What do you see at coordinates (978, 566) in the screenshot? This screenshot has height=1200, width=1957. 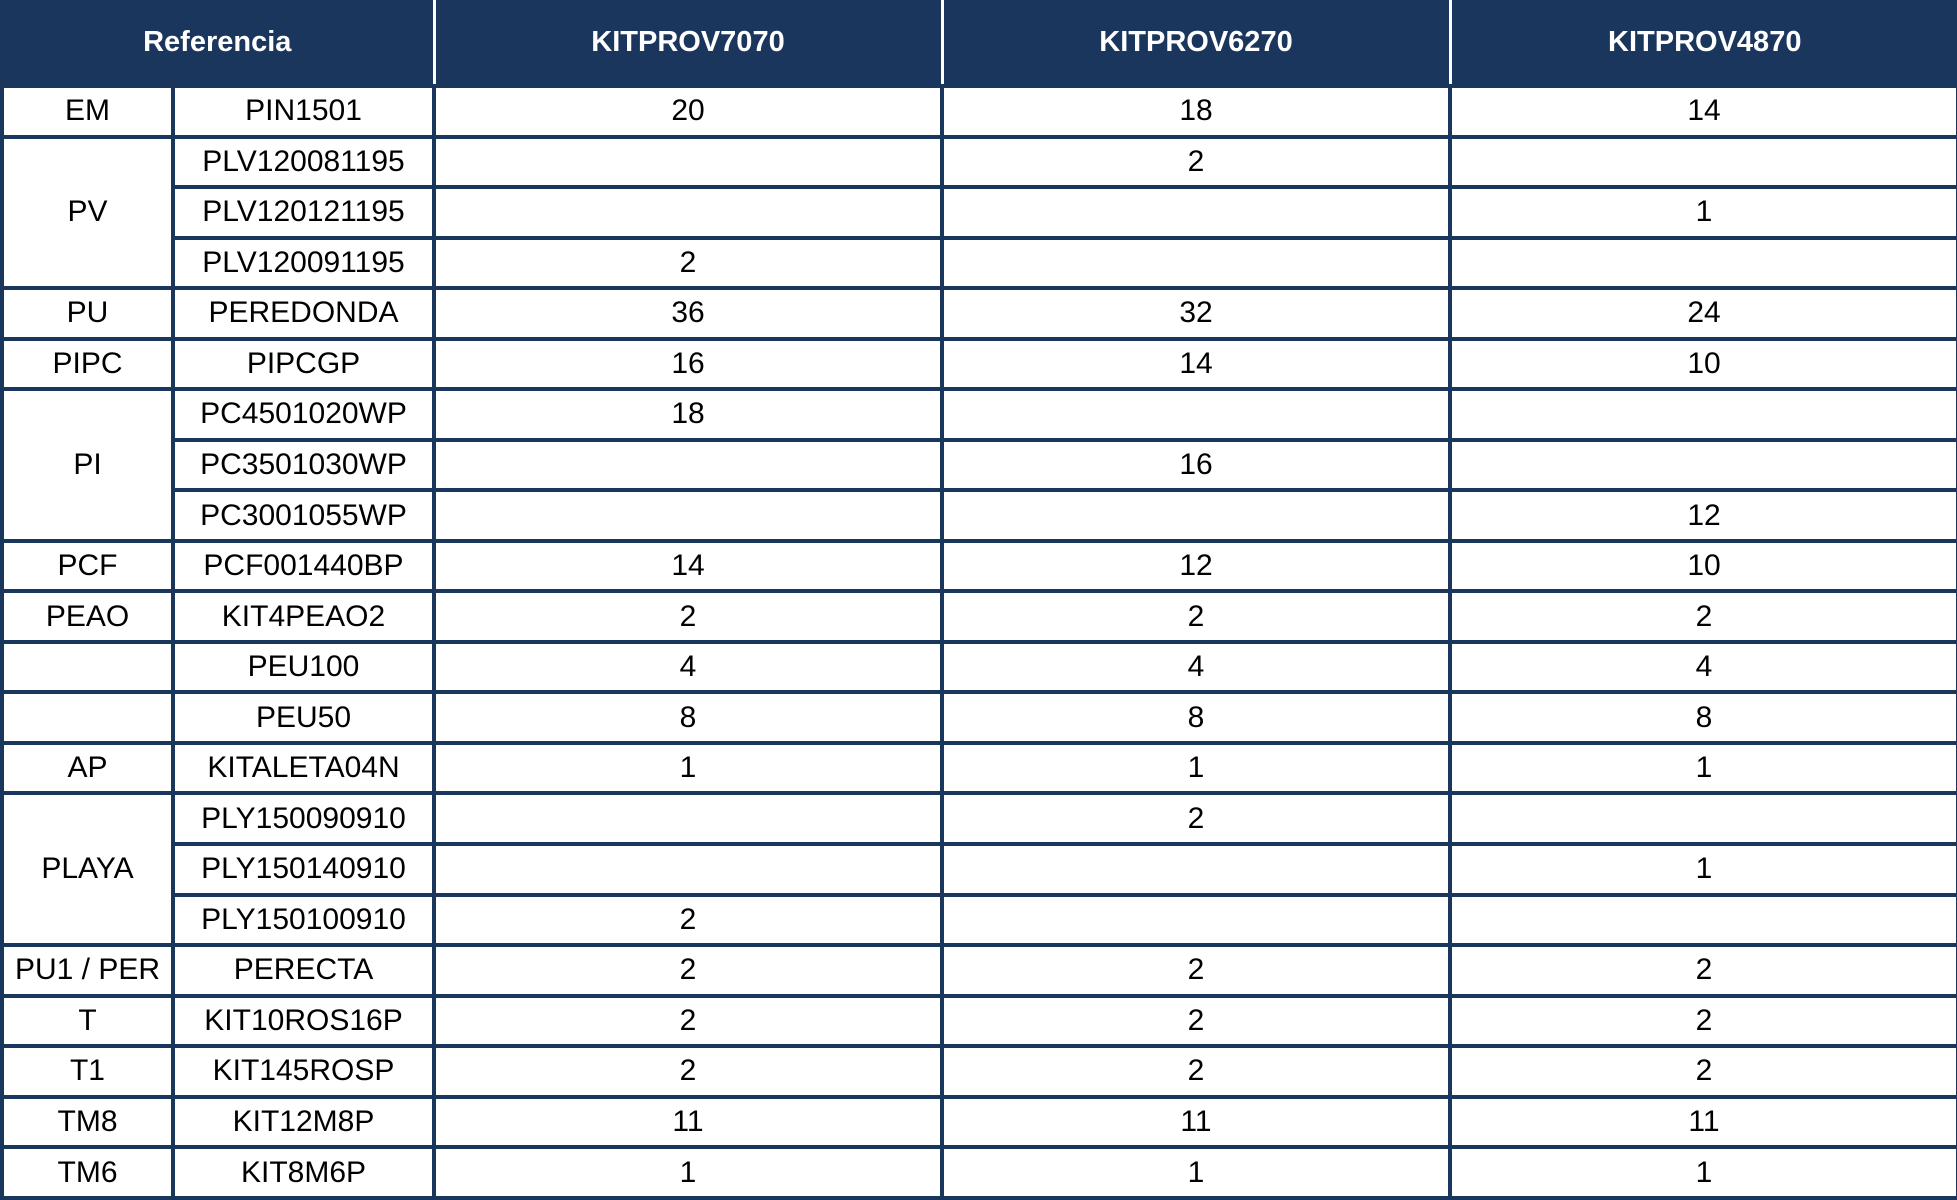 I see `table-row: PCF PCF001440BP 14 12 10` at bounding box center [978, 566].